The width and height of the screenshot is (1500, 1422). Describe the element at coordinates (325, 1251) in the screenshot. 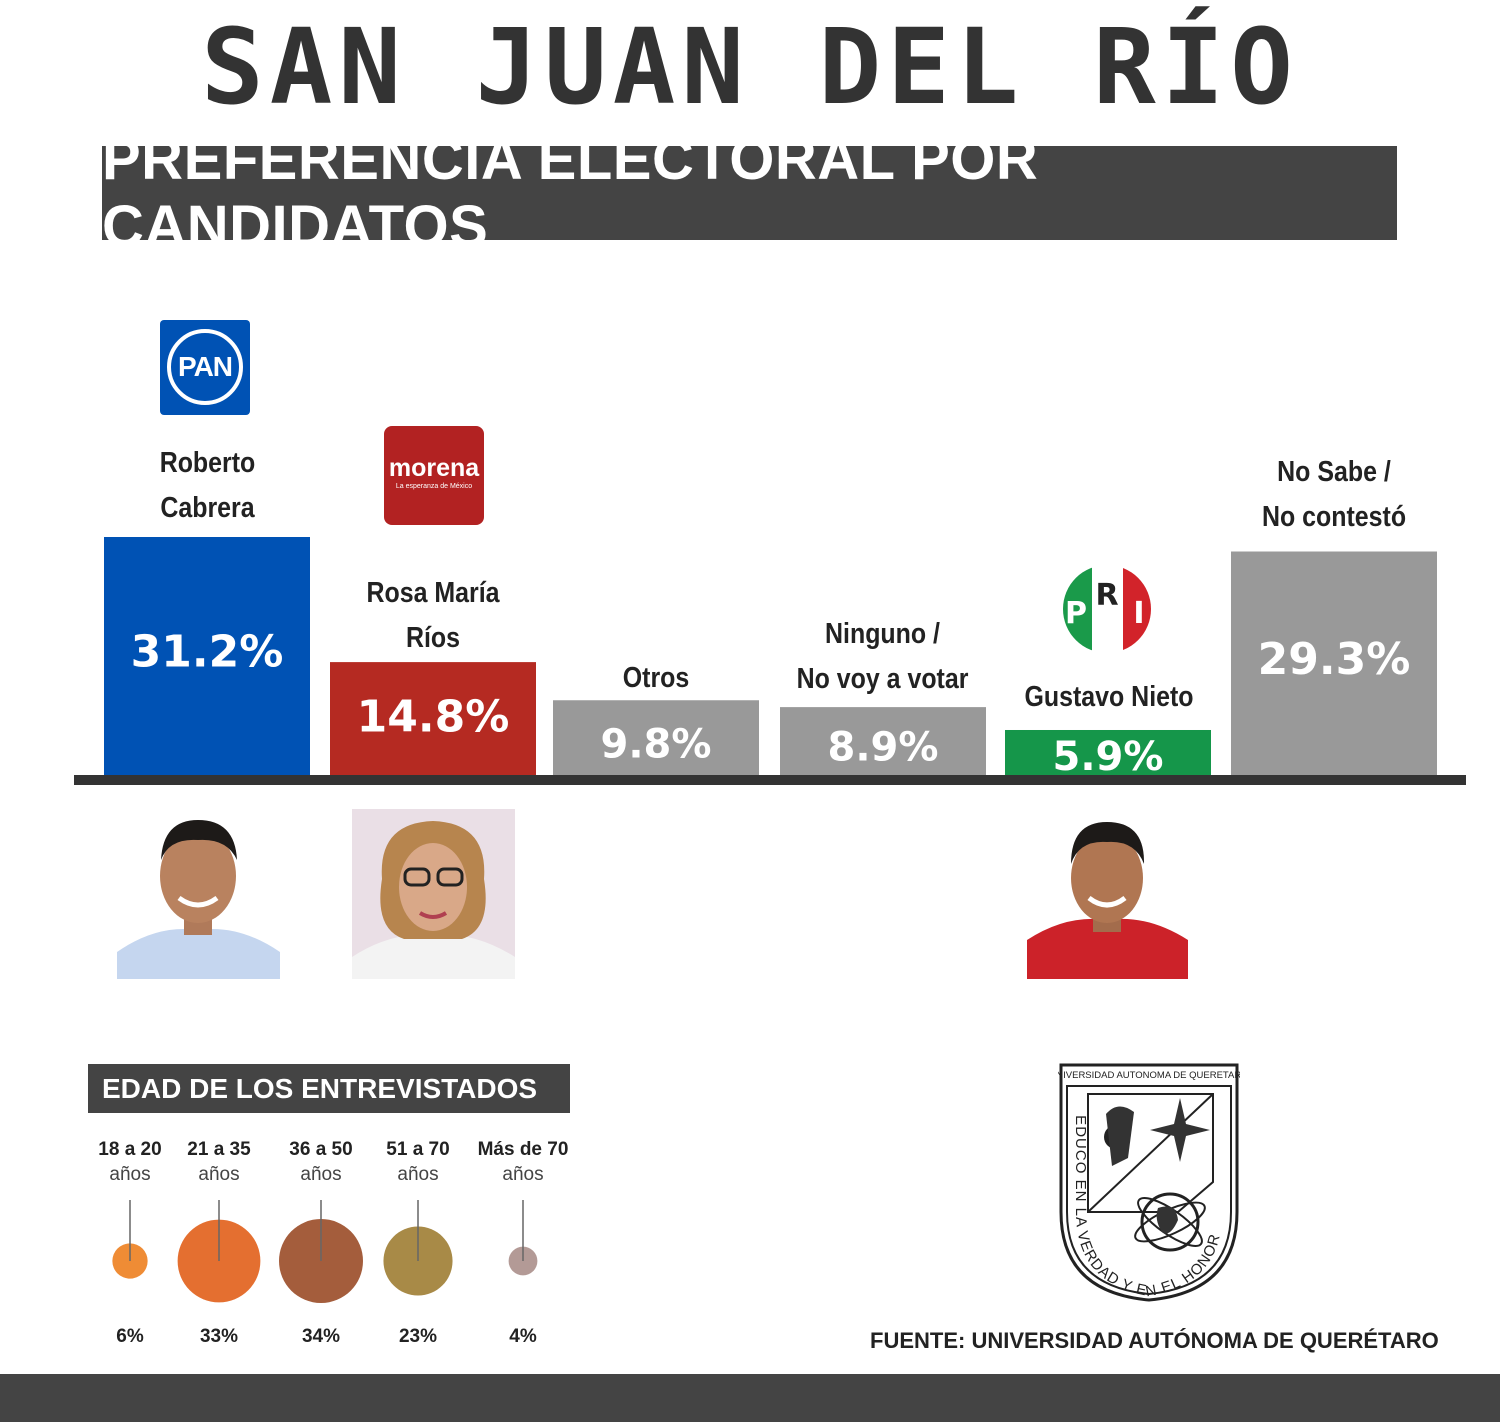

I see `age-bubble-chart` at that location.